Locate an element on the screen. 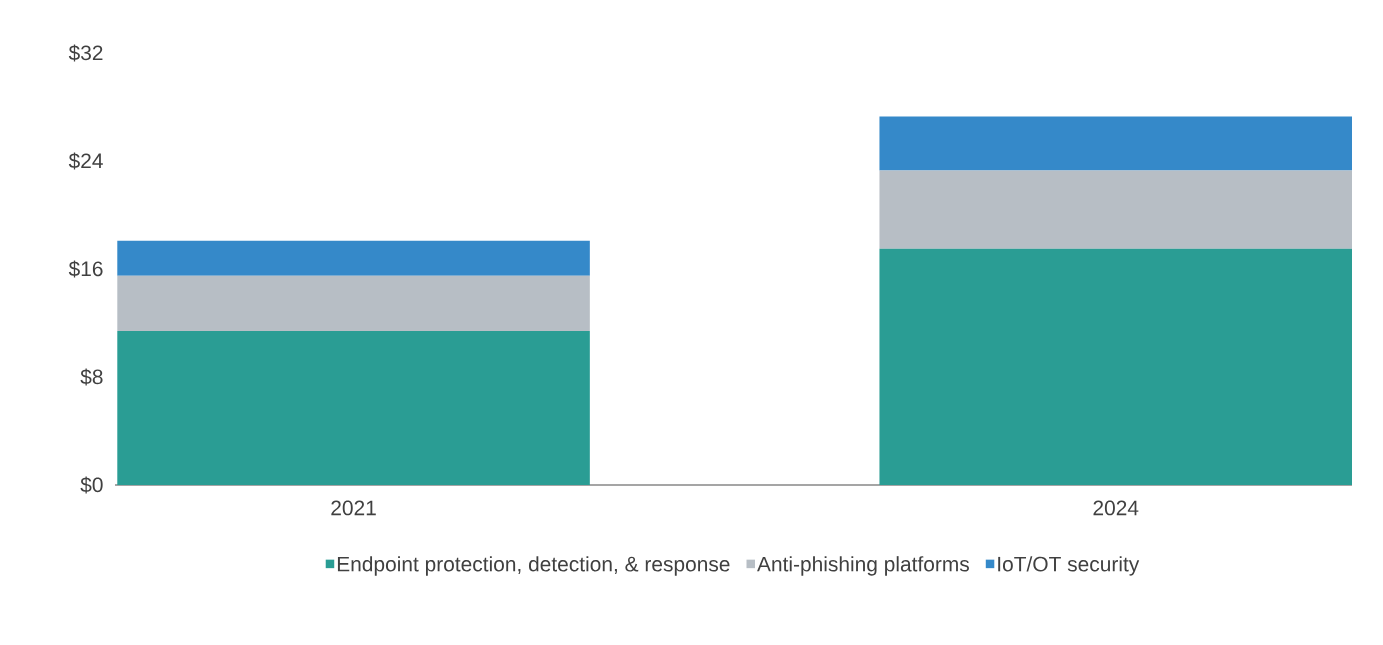  y-tick-label: $32 is located at coordinates (85, 53).